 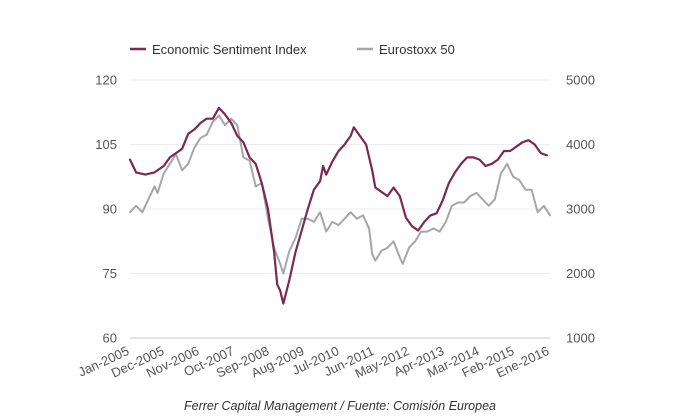 What do you see at coordinates (580, 338) in the screenshot?
I see `y-right-tick-label: 1000` at bounding box center [580, 338].